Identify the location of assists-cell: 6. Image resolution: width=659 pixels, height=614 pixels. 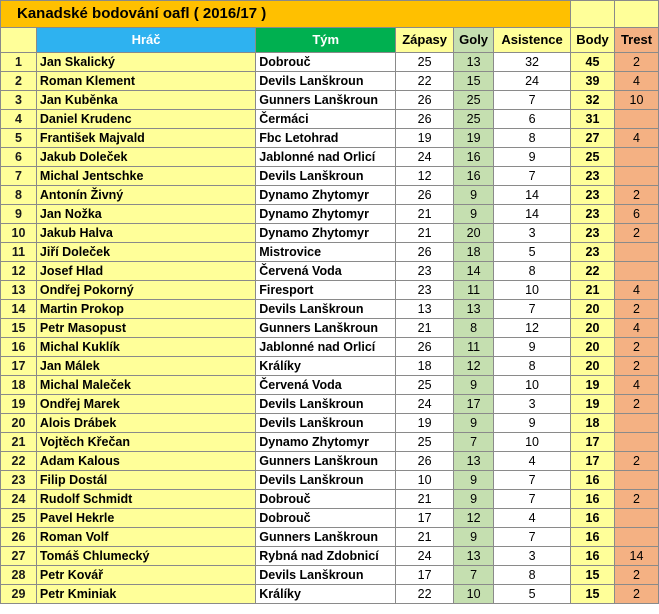
(532, 119).